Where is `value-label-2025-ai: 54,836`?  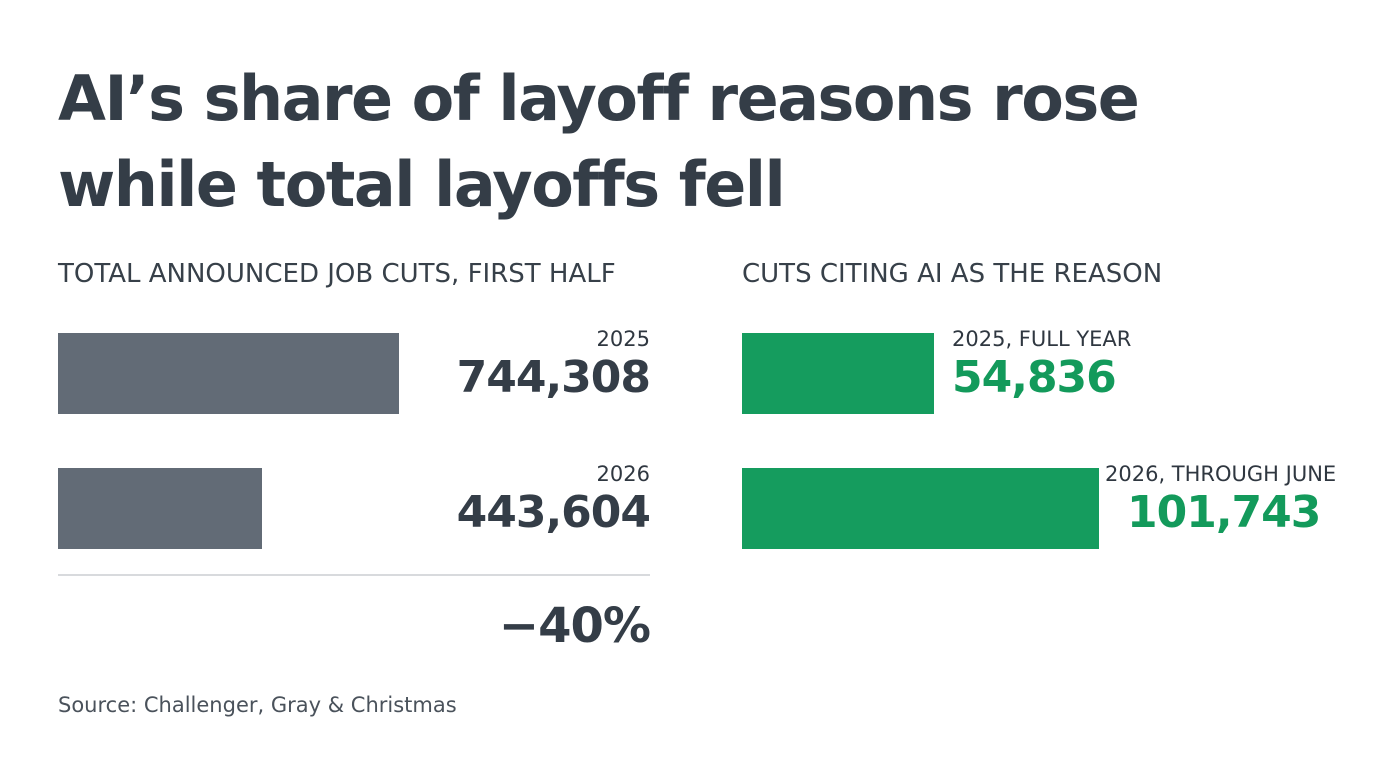
value-label-2025-ai: 54,836 is located at coordinates (1034, 377).